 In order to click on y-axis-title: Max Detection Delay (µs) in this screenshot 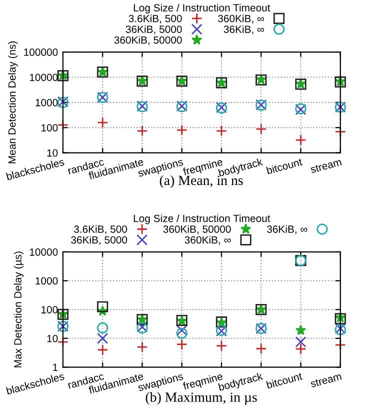, I will do `click(19, 310)`.